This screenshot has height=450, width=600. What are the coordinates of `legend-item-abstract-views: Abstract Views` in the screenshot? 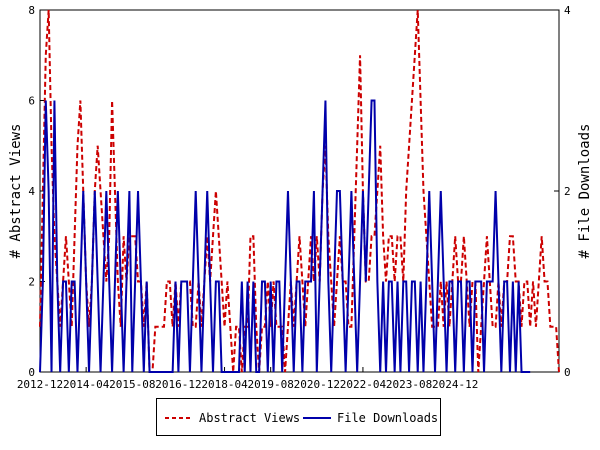 It's located at (232, 418).